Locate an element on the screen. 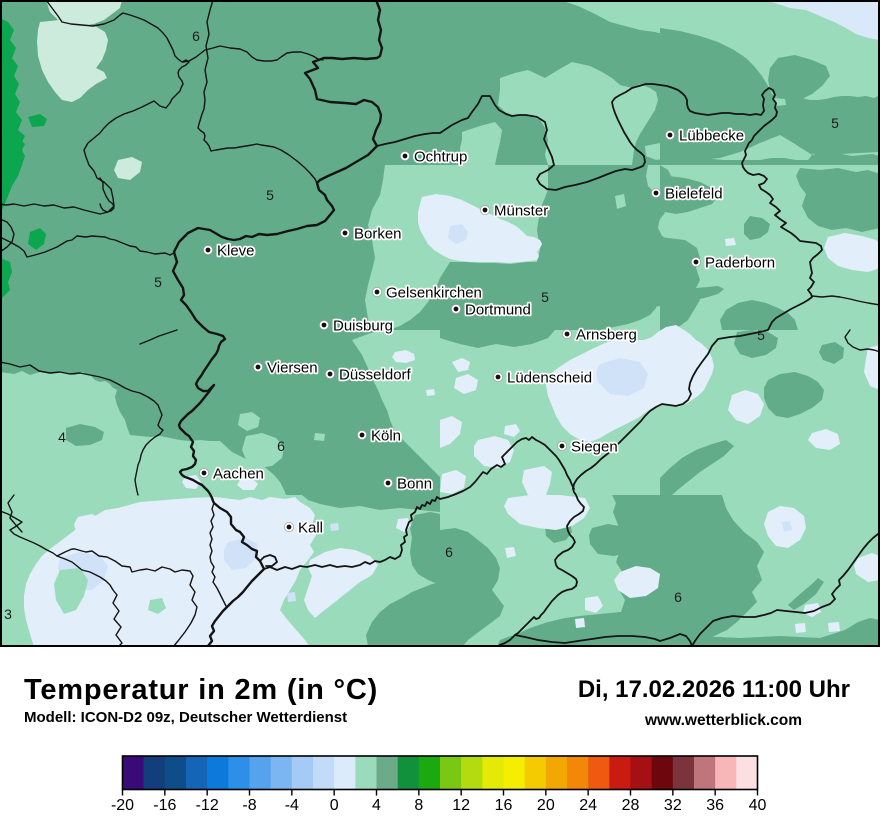 This screenshot has height=830, width=880. svg-text: Dortmund is located at coordinates (498, 310).